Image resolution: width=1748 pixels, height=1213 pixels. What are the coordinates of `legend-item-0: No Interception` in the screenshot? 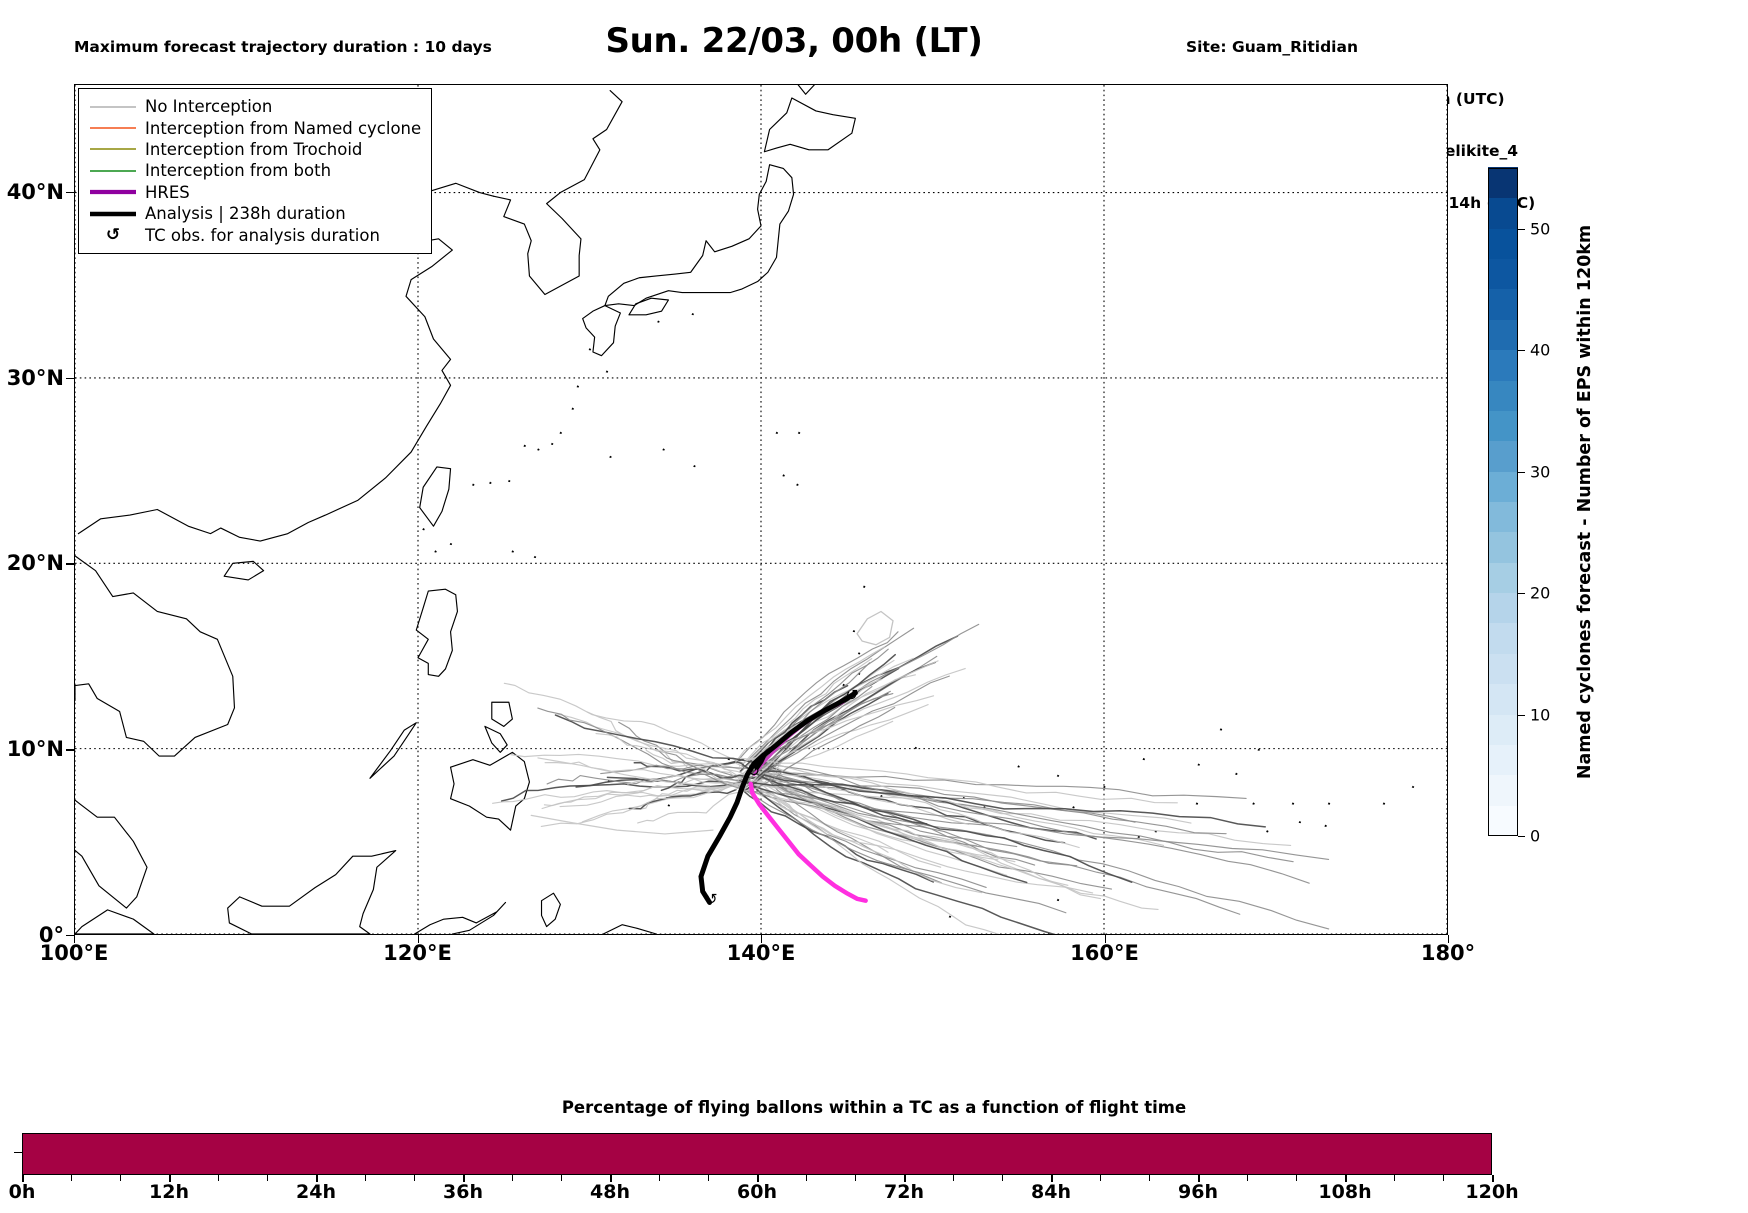 It's located at (254, 106).